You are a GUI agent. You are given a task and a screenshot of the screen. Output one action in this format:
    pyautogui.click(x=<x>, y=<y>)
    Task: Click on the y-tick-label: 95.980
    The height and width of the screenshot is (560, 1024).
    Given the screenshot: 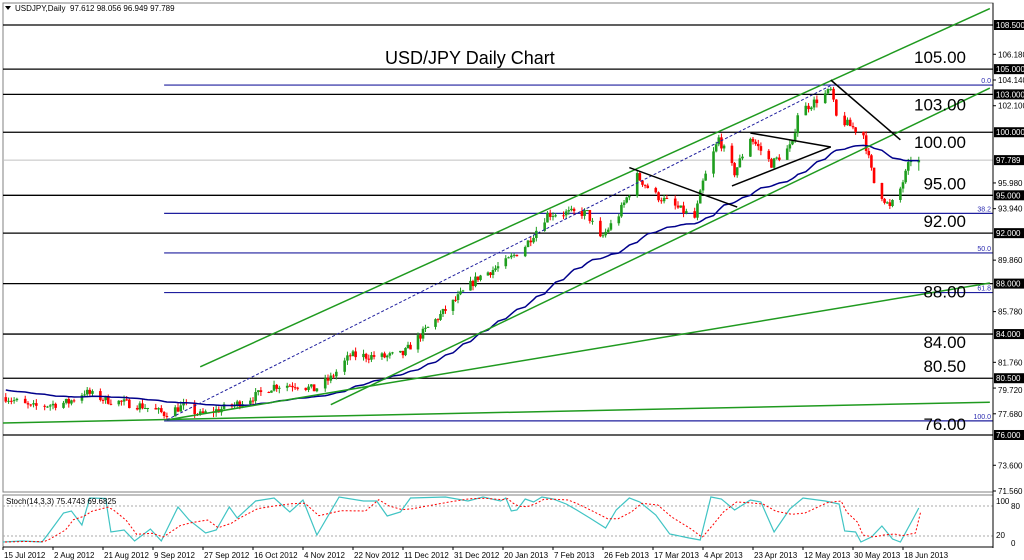 What is the action you would take?
    pyautogui.click(x=1010, y=183)
    